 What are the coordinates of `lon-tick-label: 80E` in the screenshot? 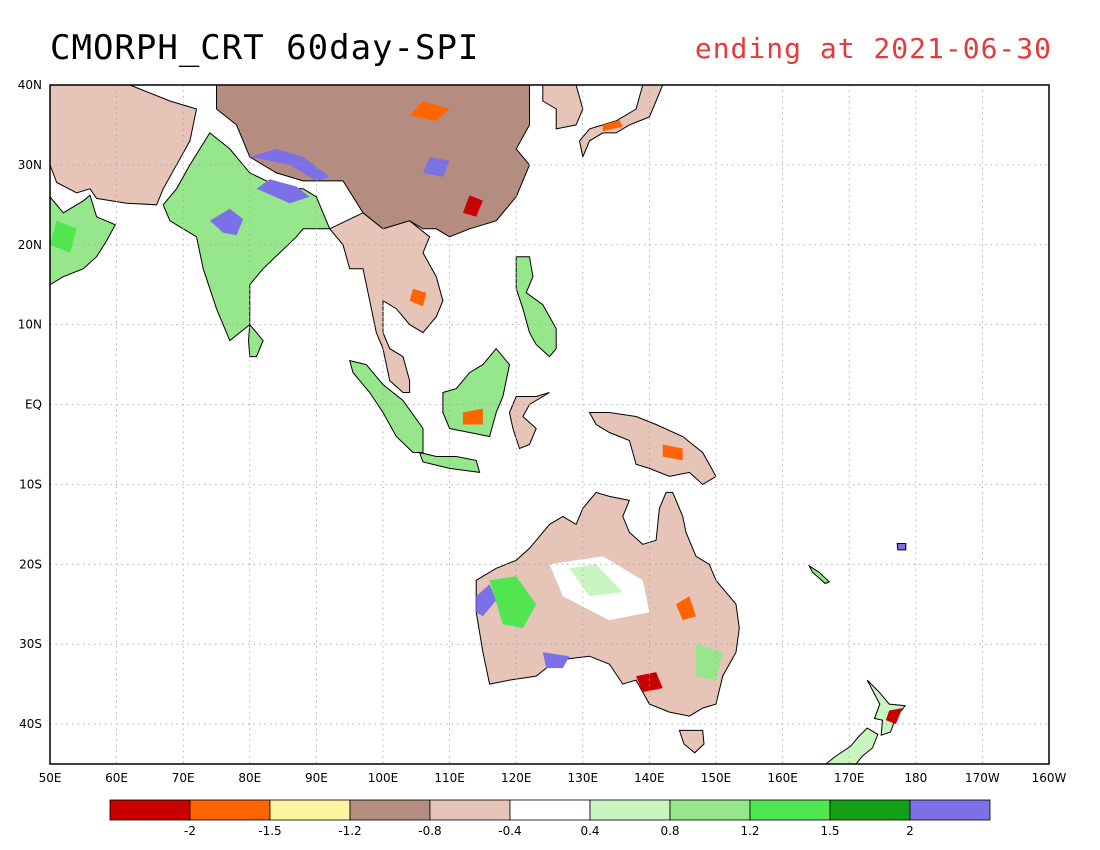 It's located at (249, 778).